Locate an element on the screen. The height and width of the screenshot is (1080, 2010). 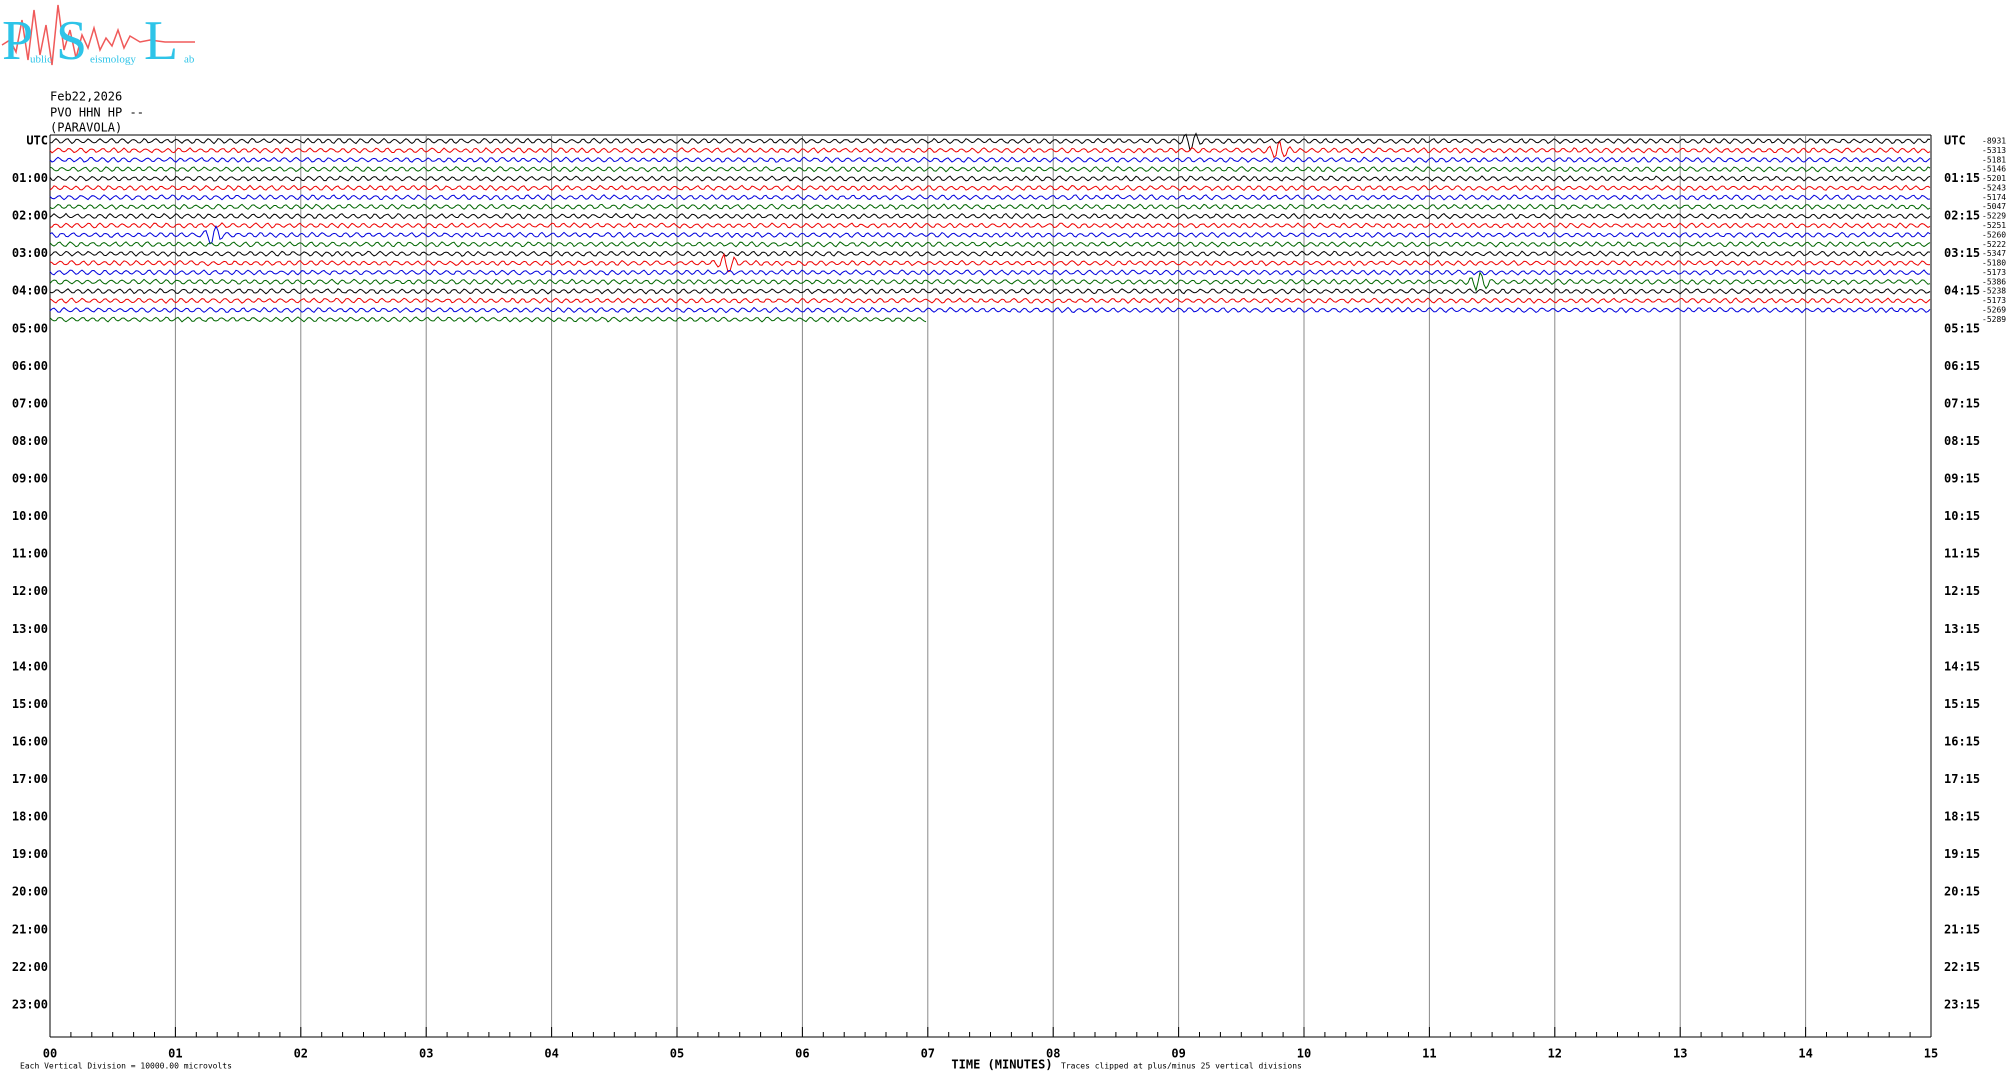
time-label: 17:00 is located at coordinates (30, 779).